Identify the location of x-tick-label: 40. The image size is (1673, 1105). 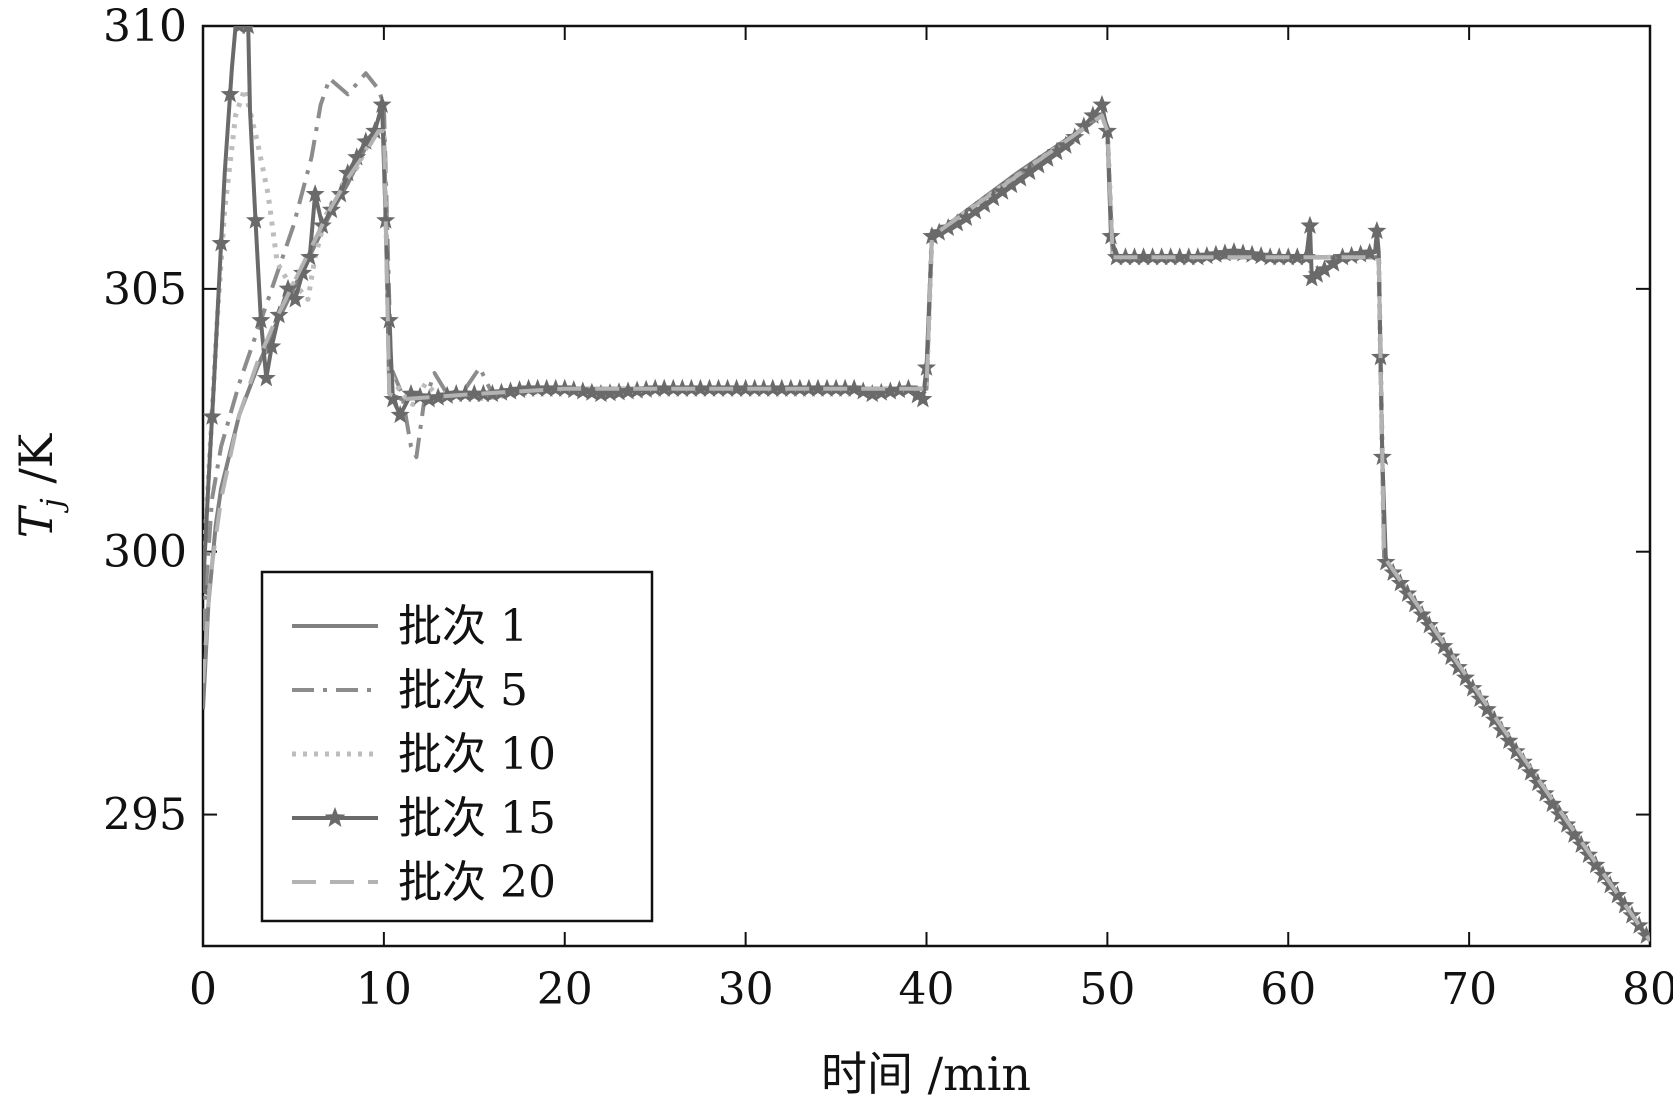
(927, 989).